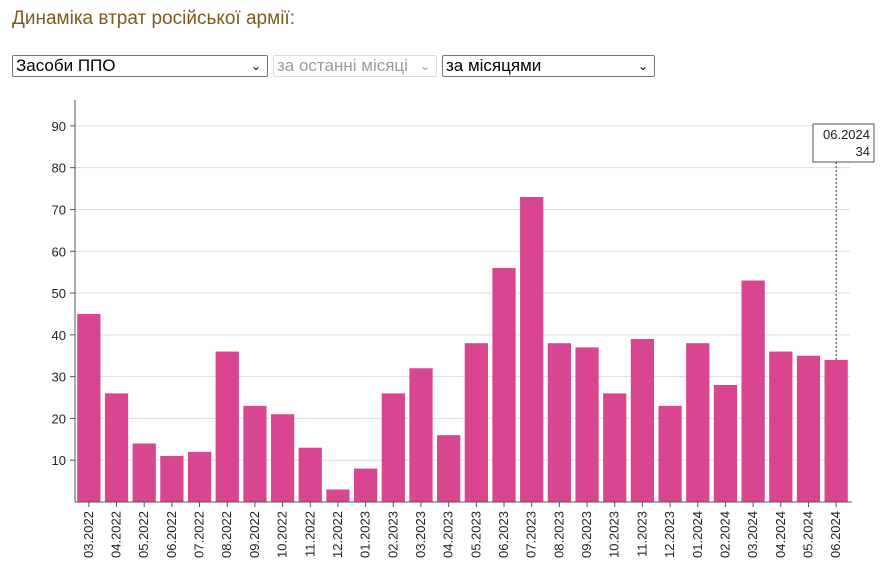  What do you see at coordinates (116, 534) in the screenshot?
I see `x-tick-label: 04.2022` at bounding box center [116, 534].